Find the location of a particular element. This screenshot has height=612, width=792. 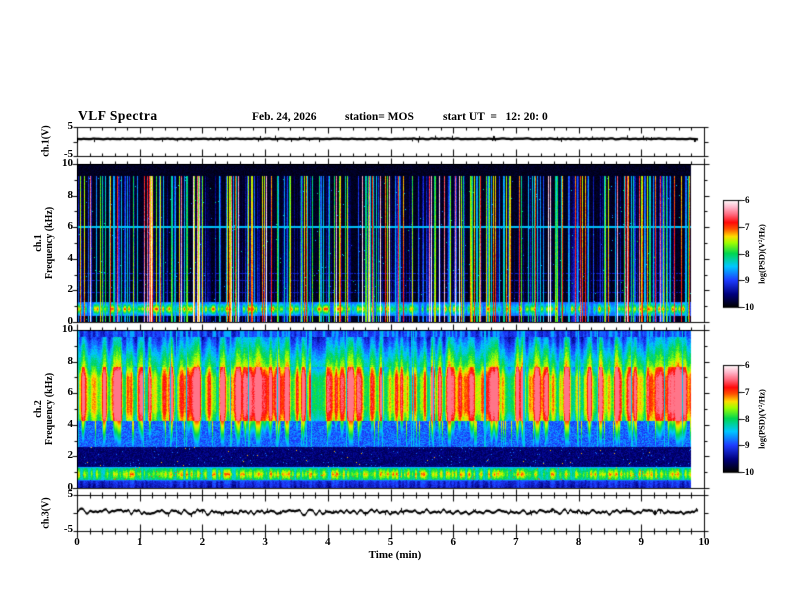

time-tick-label: 7 is located at coordinates (516, 542).